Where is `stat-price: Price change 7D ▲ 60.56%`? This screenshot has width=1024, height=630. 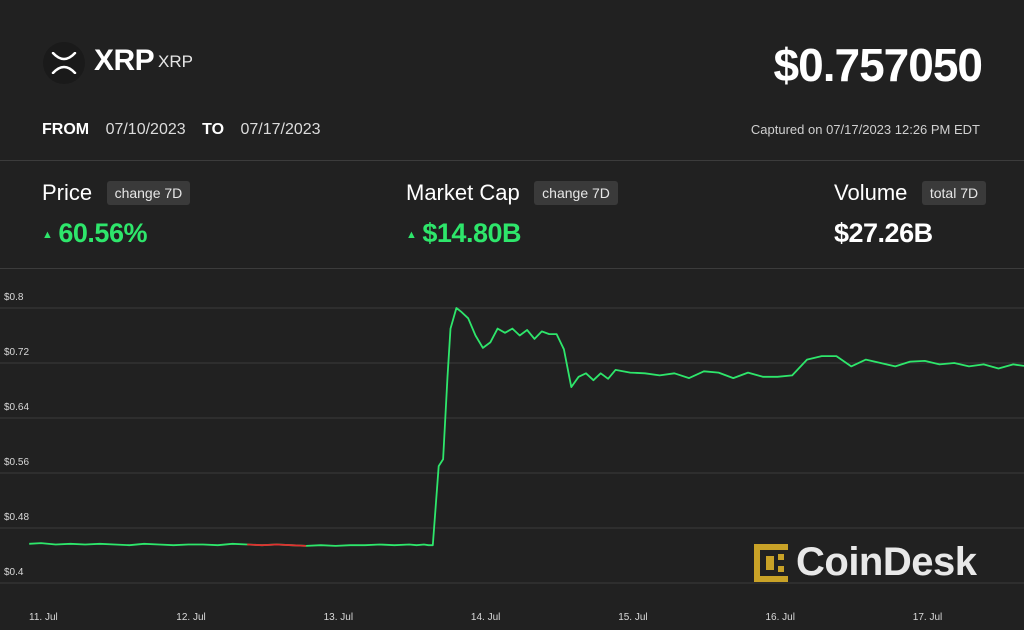 stat-price: Price change 7D ▲ 60.56% is located at coordinates (116, 214).